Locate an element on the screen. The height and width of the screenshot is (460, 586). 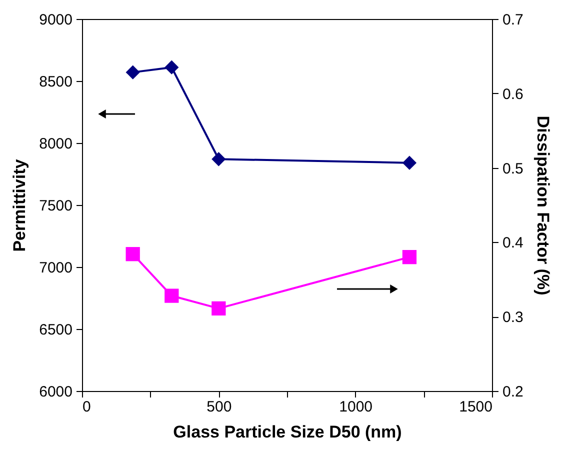
y-tick-label: 7500 is located at coordinates (55, 206).